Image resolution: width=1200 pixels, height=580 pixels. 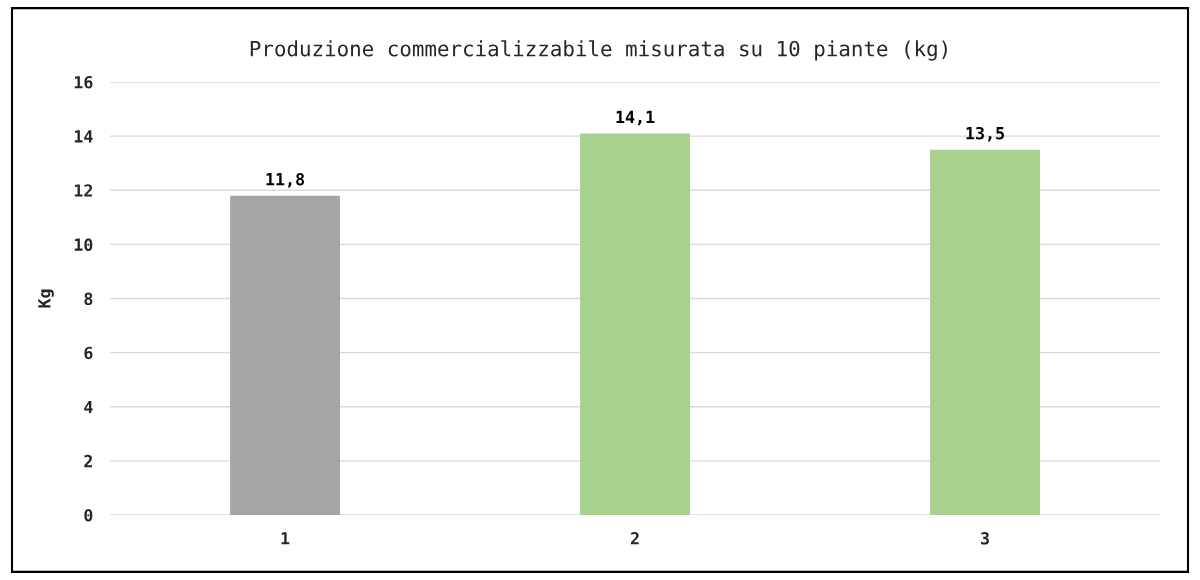 I want to click on y-tick-label: 14, so click(x=83, y=136).